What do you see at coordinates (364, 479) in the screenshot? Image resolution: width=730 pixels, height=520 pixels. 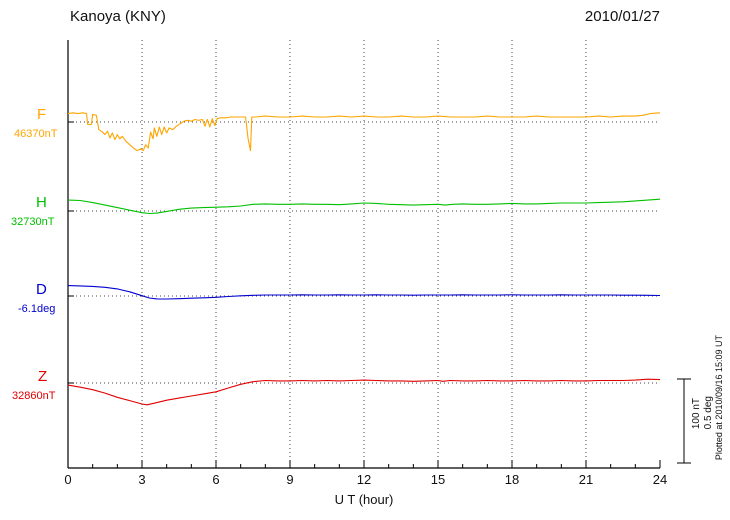 I see `x-tick-label-12: 12` at bounding box center [364, 479].